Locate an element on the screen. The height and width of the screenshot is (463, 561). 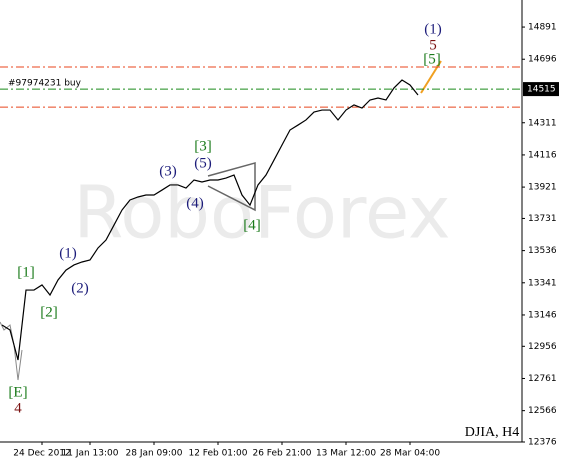
wave-label: [E] is located at coordinates (17, 392).